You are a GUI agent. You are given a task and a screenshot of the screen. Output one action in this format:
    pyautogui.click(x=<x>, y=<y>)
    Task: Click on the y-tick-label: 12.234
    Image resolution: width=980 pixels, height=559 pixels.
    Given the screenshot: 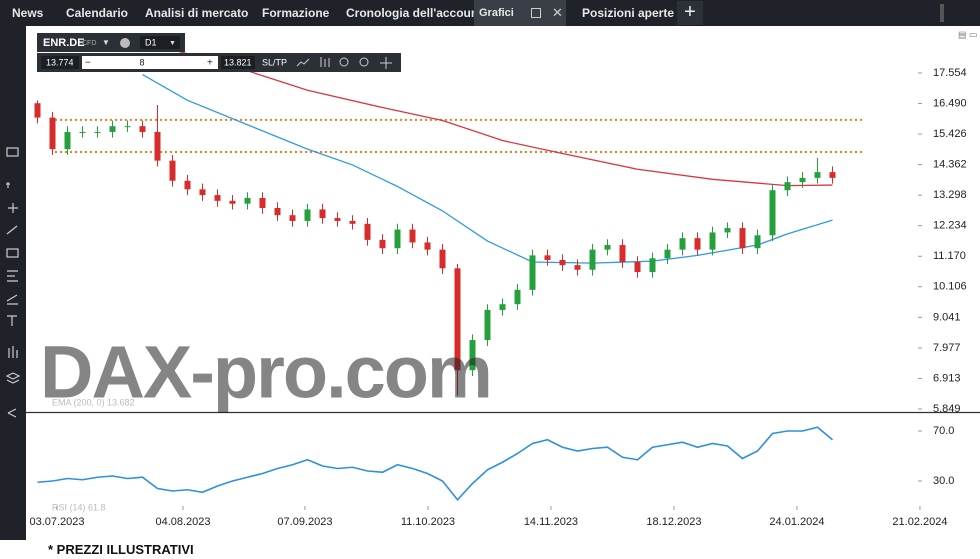 What is the action you would take?
    pyautogui.click(x=950, y=226)
    